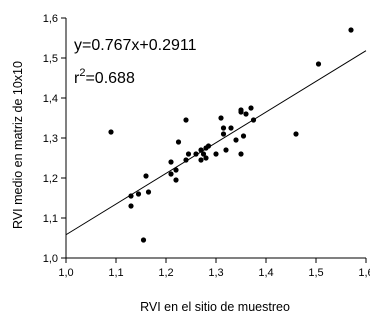 Image resolution: width=370 pixels, height=322 pixels. Describe the element at coordinates (215, 307) in the screenshot. I see `x-axis-label: RVI en el sitio de muestreo` at that location.